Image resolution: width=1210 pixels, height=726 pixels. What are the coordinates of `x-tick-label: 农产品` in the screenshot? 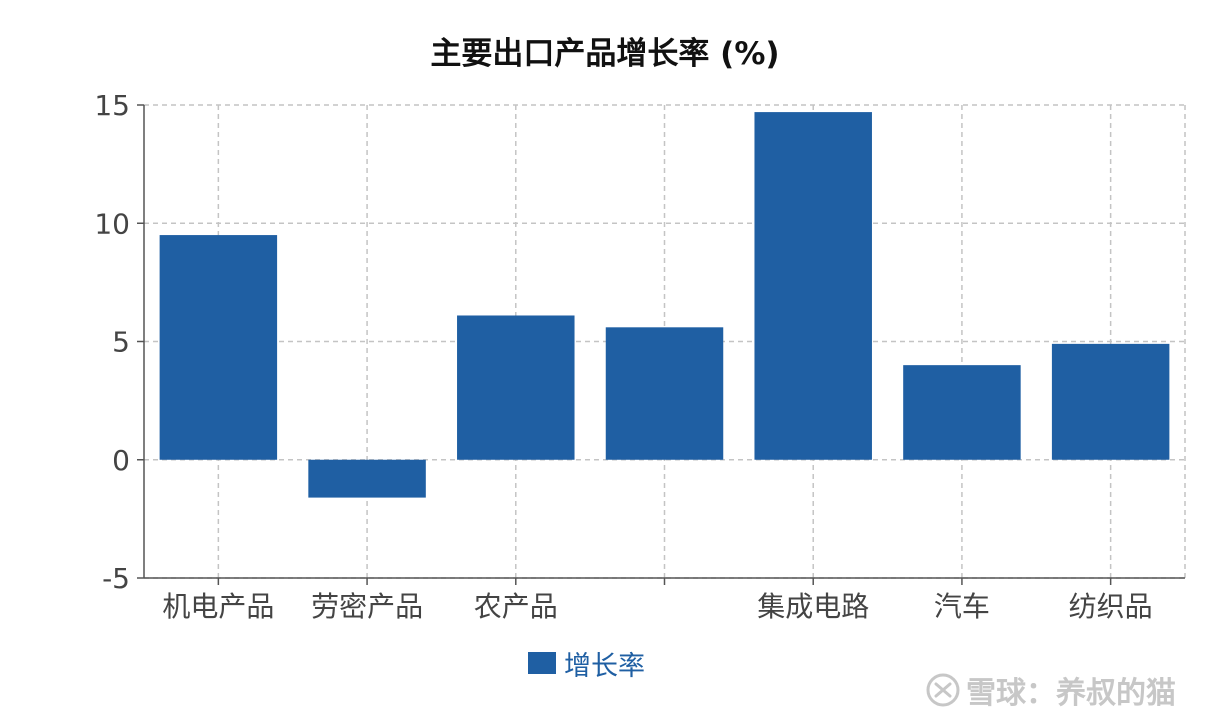 It's located at (516, 606).